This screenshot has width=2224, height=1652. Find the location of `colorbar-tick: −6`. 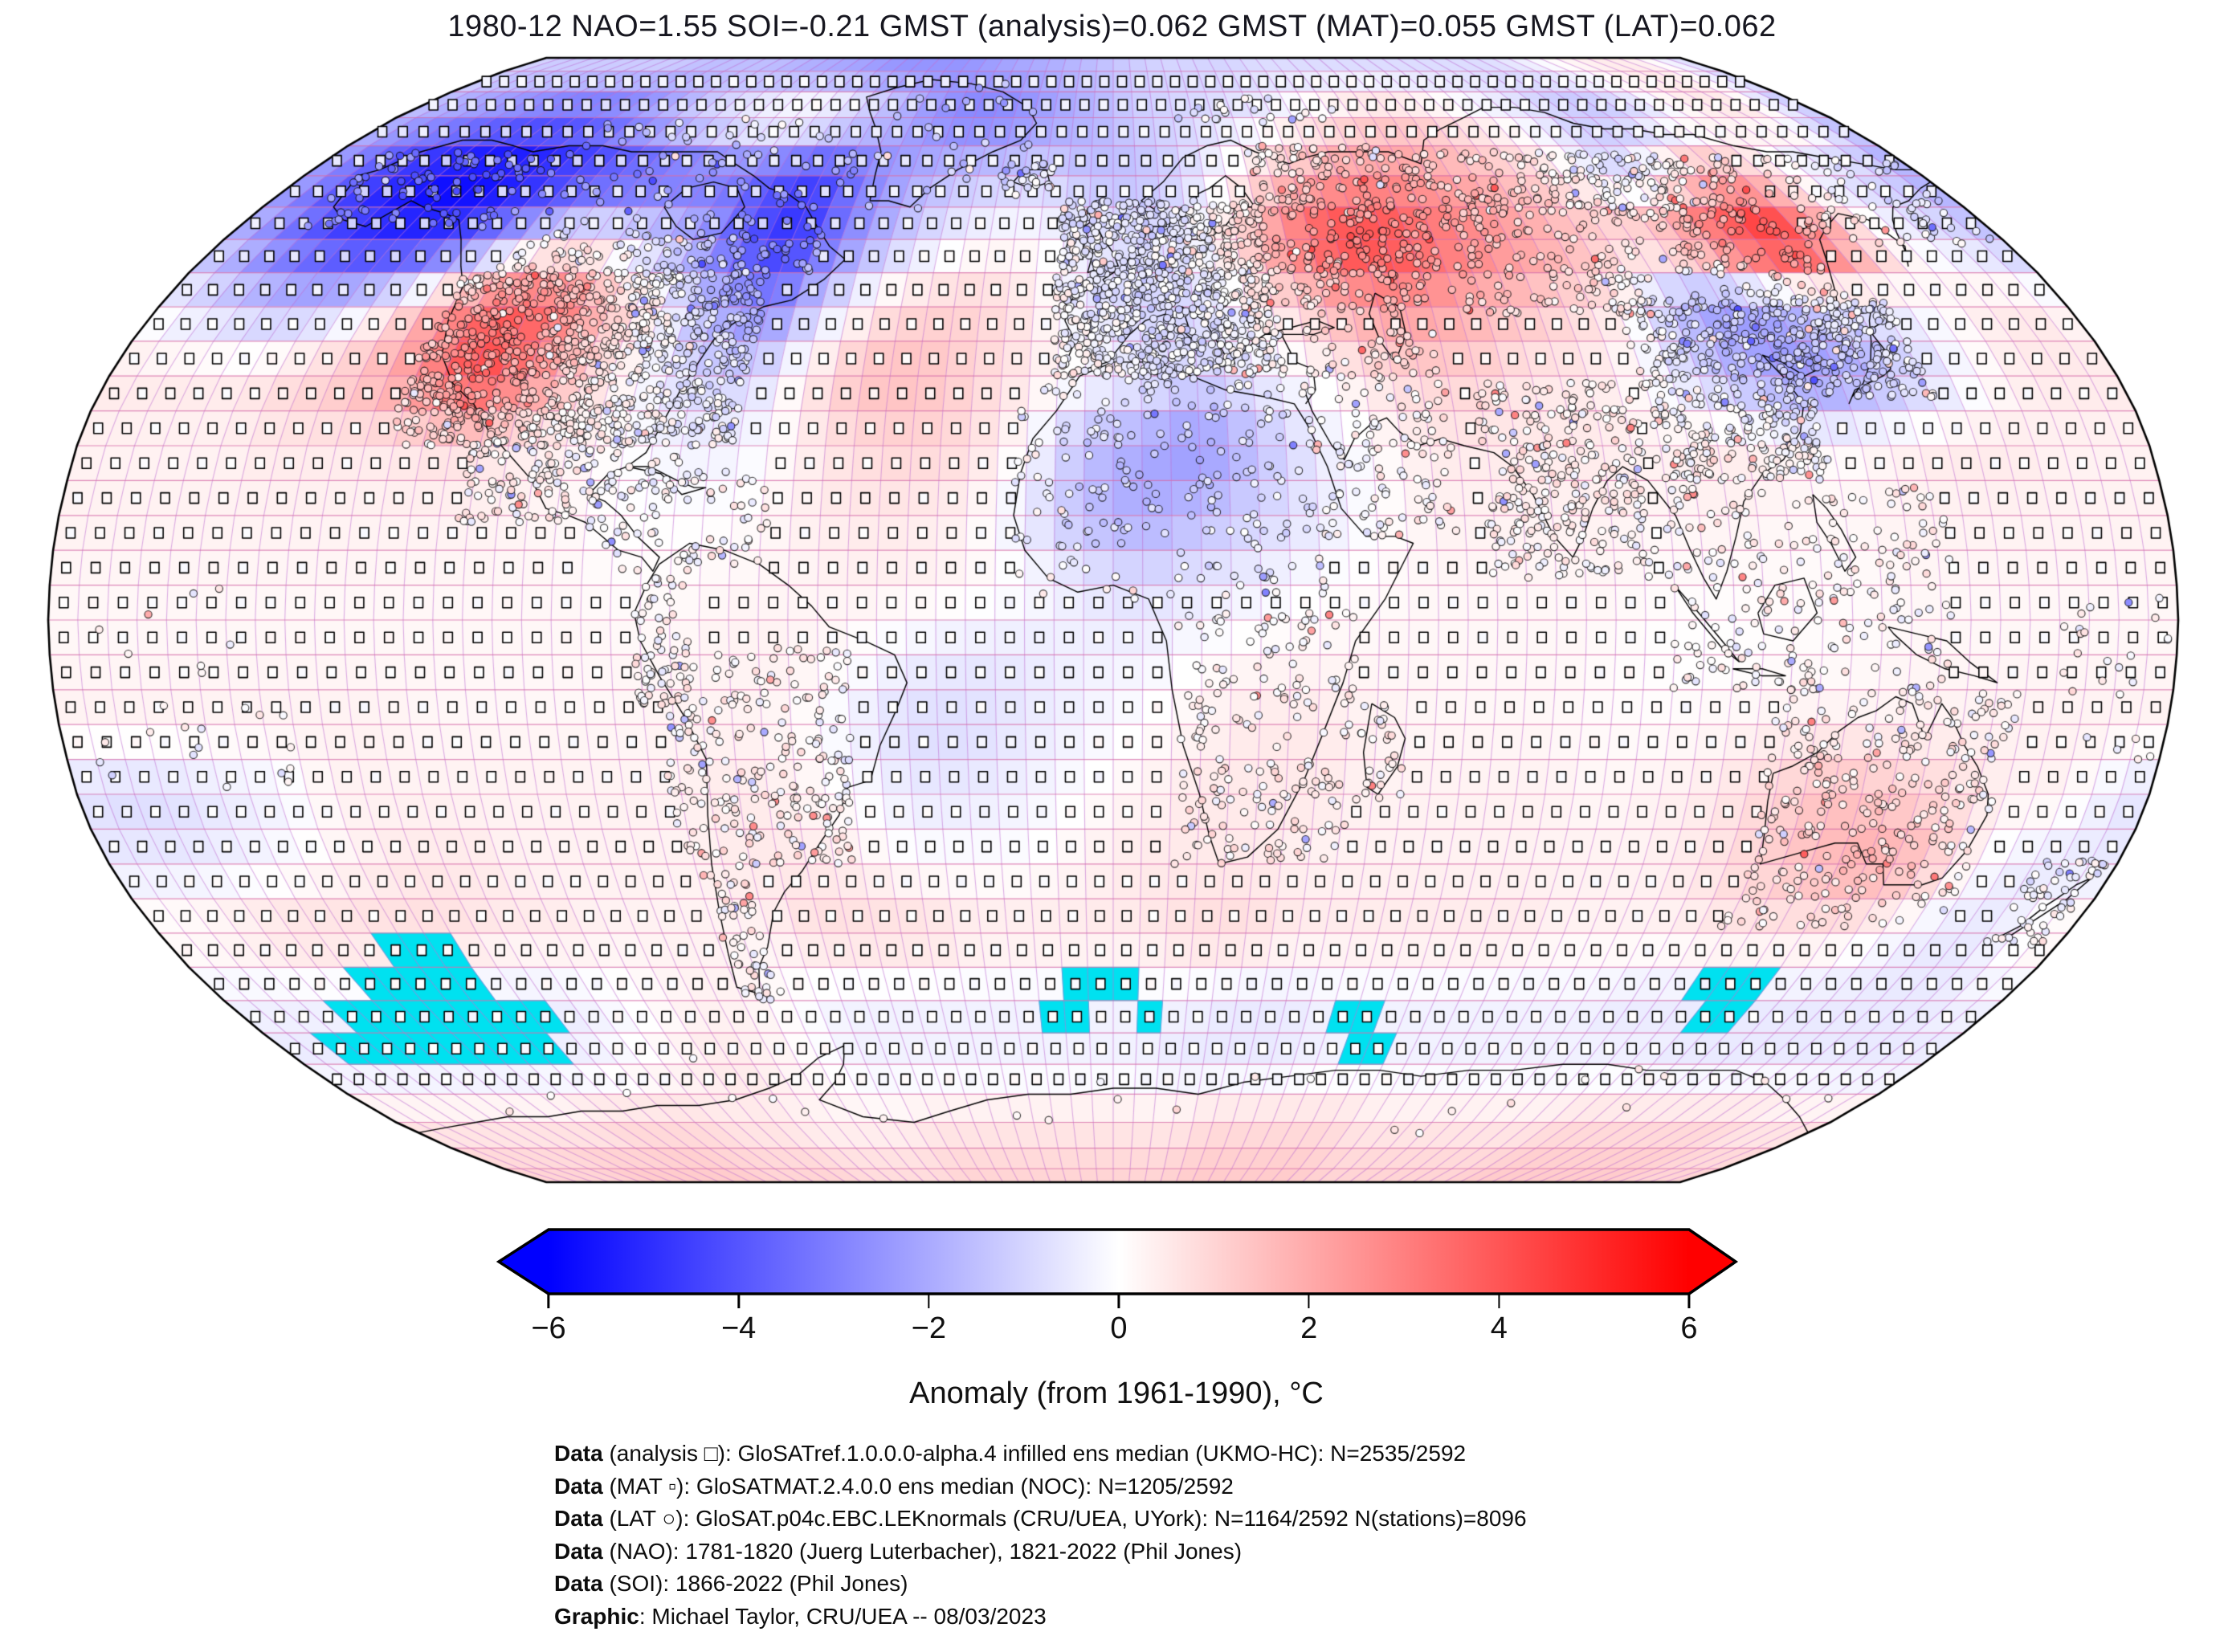

colorbar-tick: −6 is located at coordinates (548, 1320).